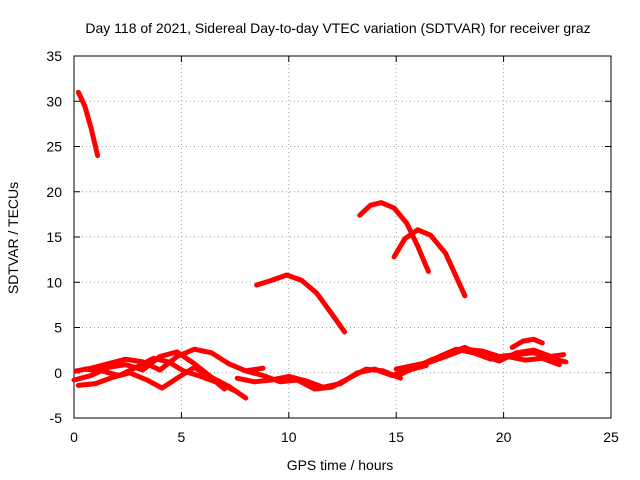 This screenshot has height=480, width=640. I want to click on x-tick-label: 25, so click(611, 437).